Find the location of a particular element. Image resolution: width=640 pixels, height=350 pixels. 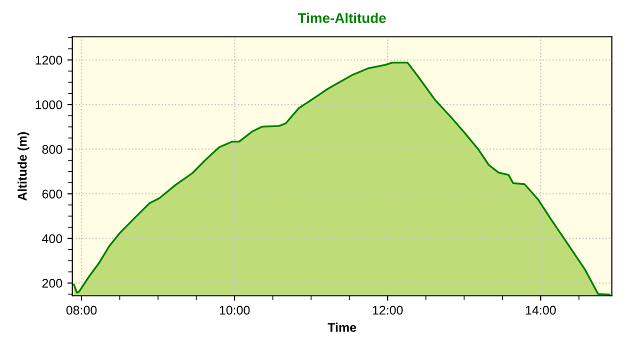

y-tick-label: 1000 is located at coordinates (49, 105).